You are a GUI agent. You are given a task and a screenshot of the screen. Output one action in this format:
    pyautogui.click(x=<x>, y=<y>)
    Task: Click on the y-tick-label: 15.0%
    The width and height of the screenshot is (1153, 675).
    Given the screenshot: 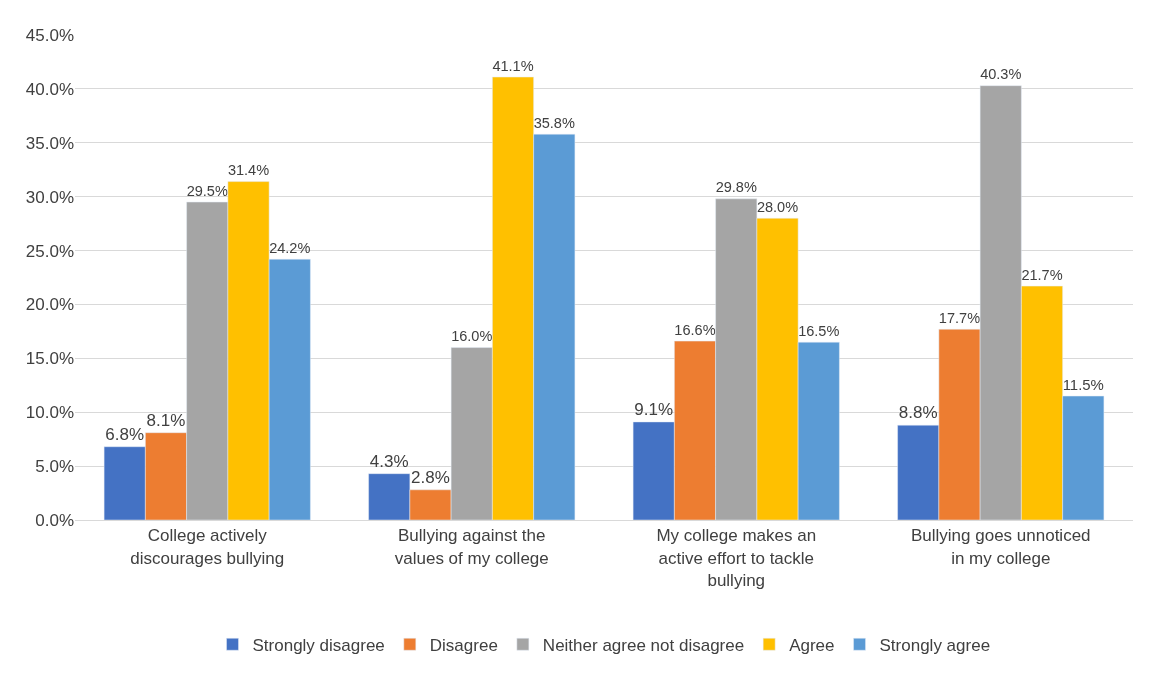 What is the action you would take?
    pyautogui.click(x=49, y=359)
    